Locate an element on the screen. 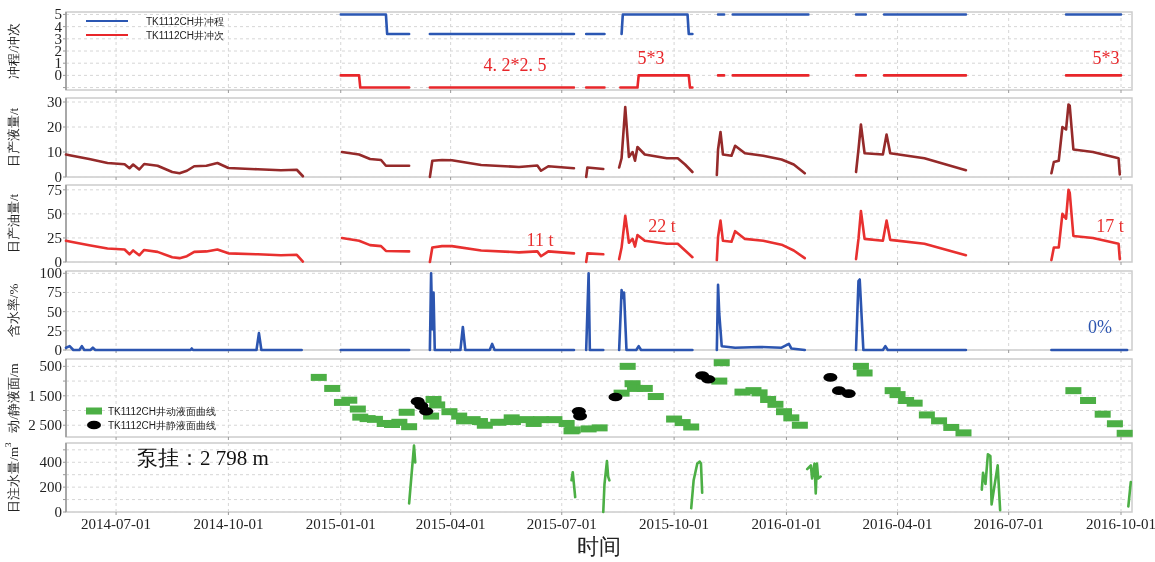  y-tick-label: 500 is located at coordinates (50, 366).